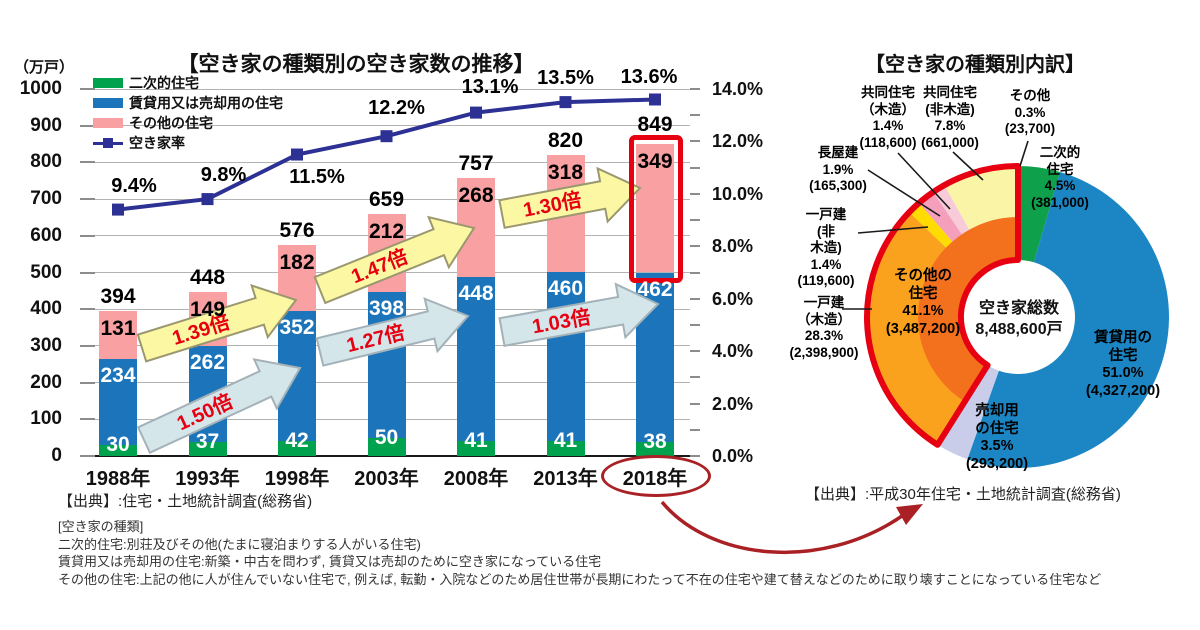  What do you see at coordinates (950, 142) in the screenshot?
I see `slice-value: (661,000)` at bounding box center [950, 142].